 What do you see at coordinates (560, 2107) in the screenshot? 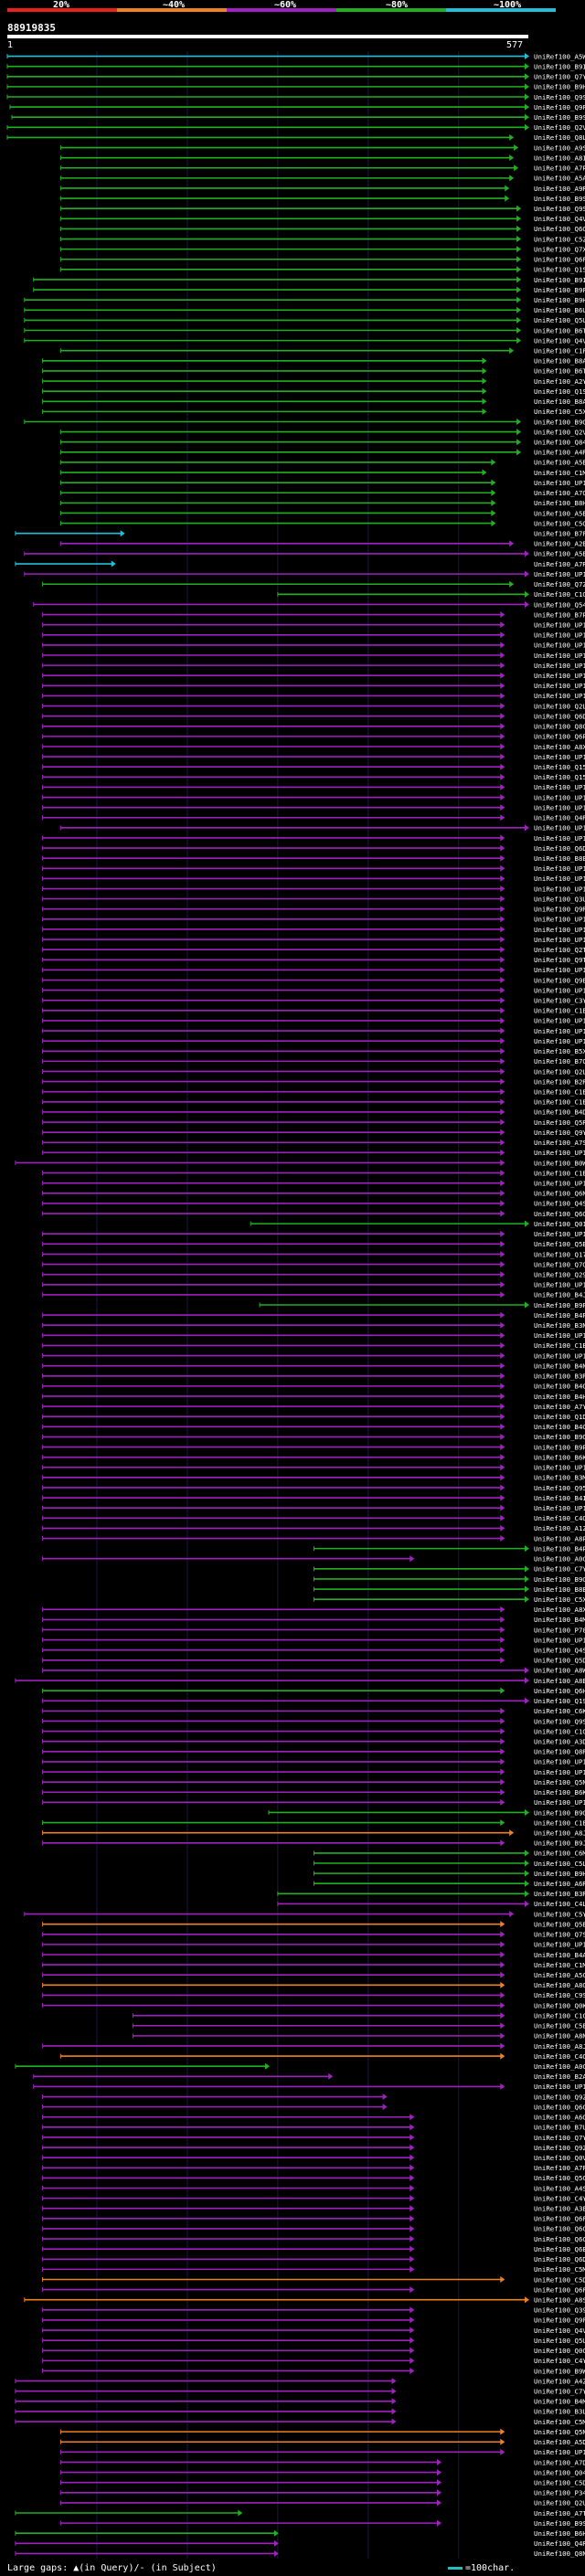
I see `hit-label: UniRef100_Q6C2R0` at bounding box center [560, 2107].